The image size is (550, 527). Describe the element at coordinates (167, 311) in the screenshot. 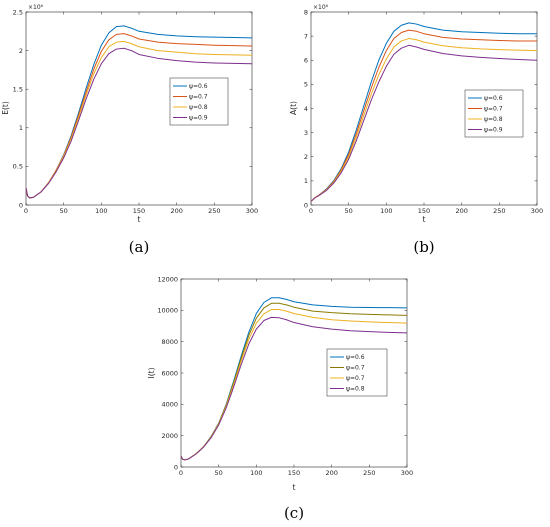

I see `ytick-label: 10000` at that location.